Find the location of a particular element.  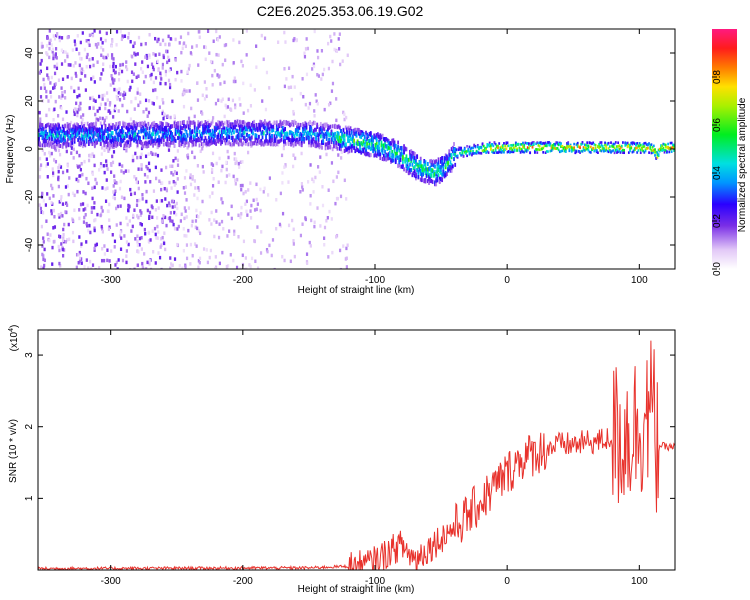

colorbar-tick-label: 0.0 is located at coordinates (717, 269).